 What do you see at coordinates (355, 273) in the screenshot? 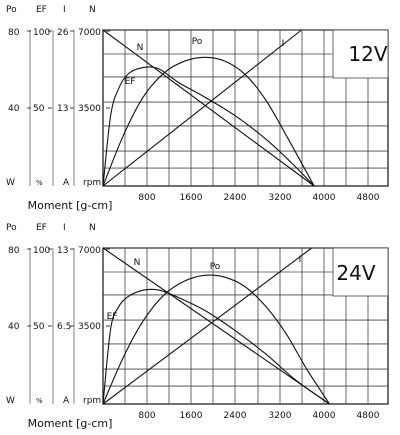
I see `voltage-label: 24V` at bounding box center [355, 273].